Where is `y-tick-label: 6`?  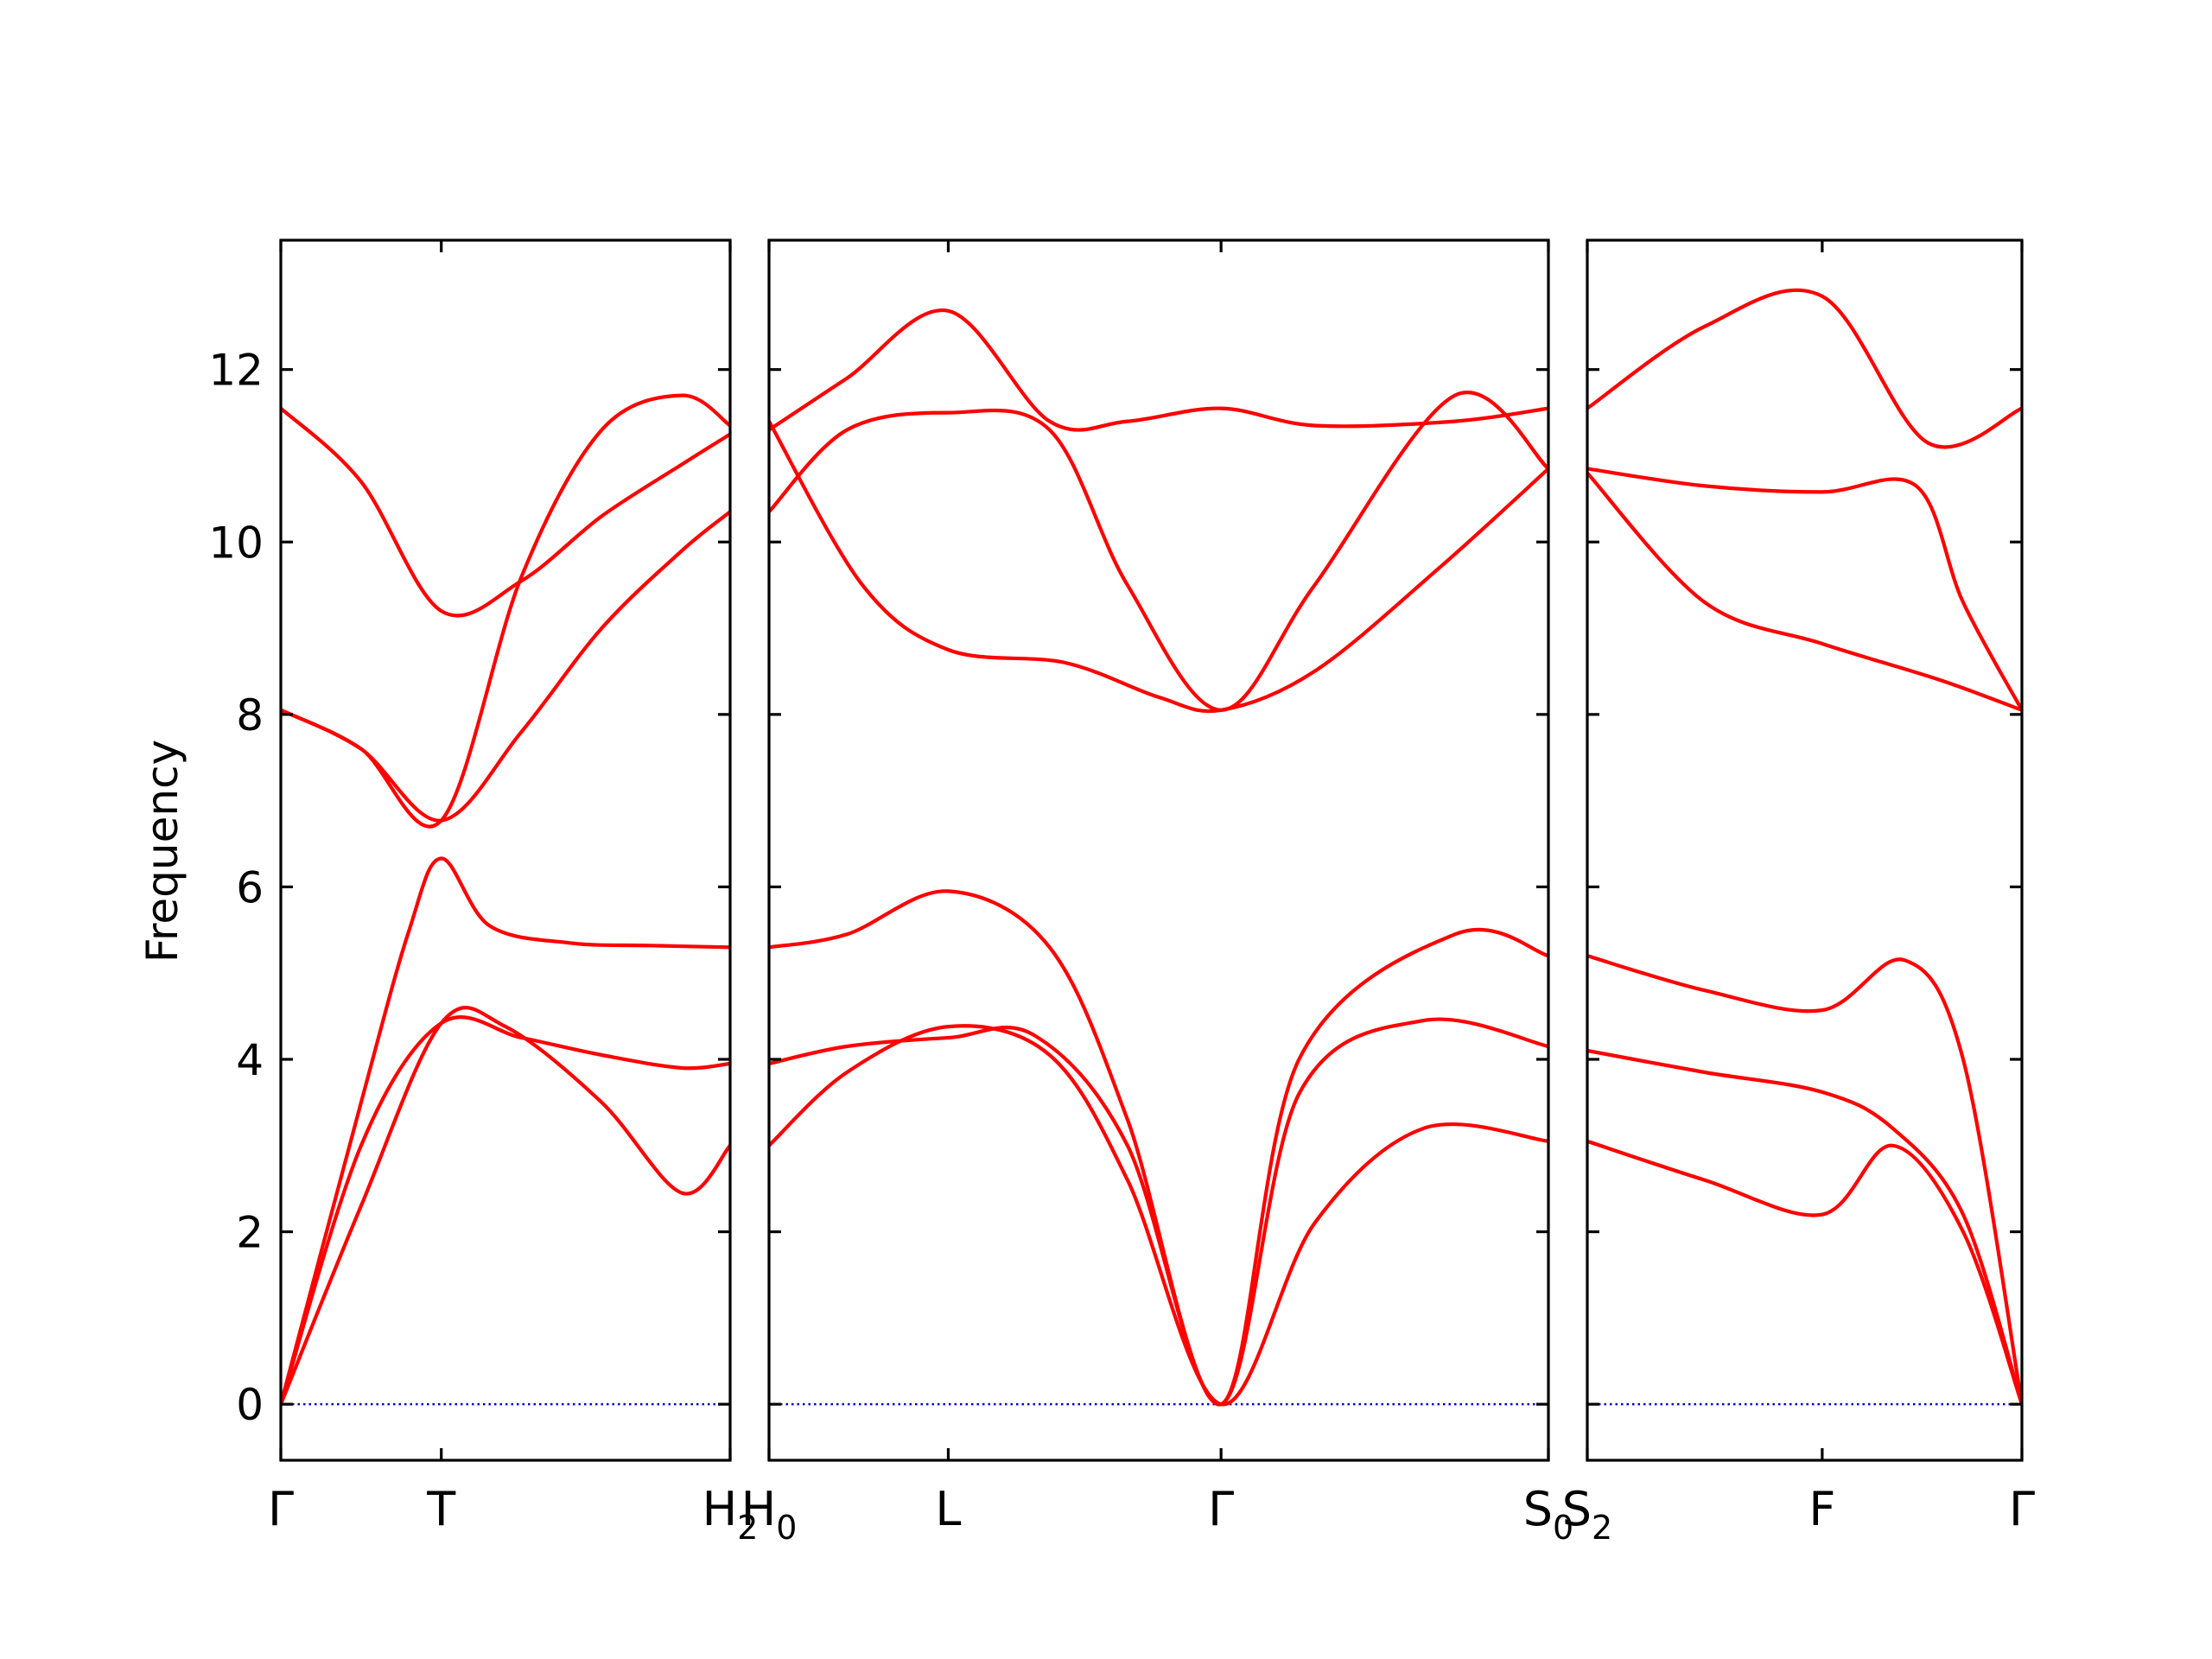
y-tick-label: 6 is located at coordinates (250, 887).